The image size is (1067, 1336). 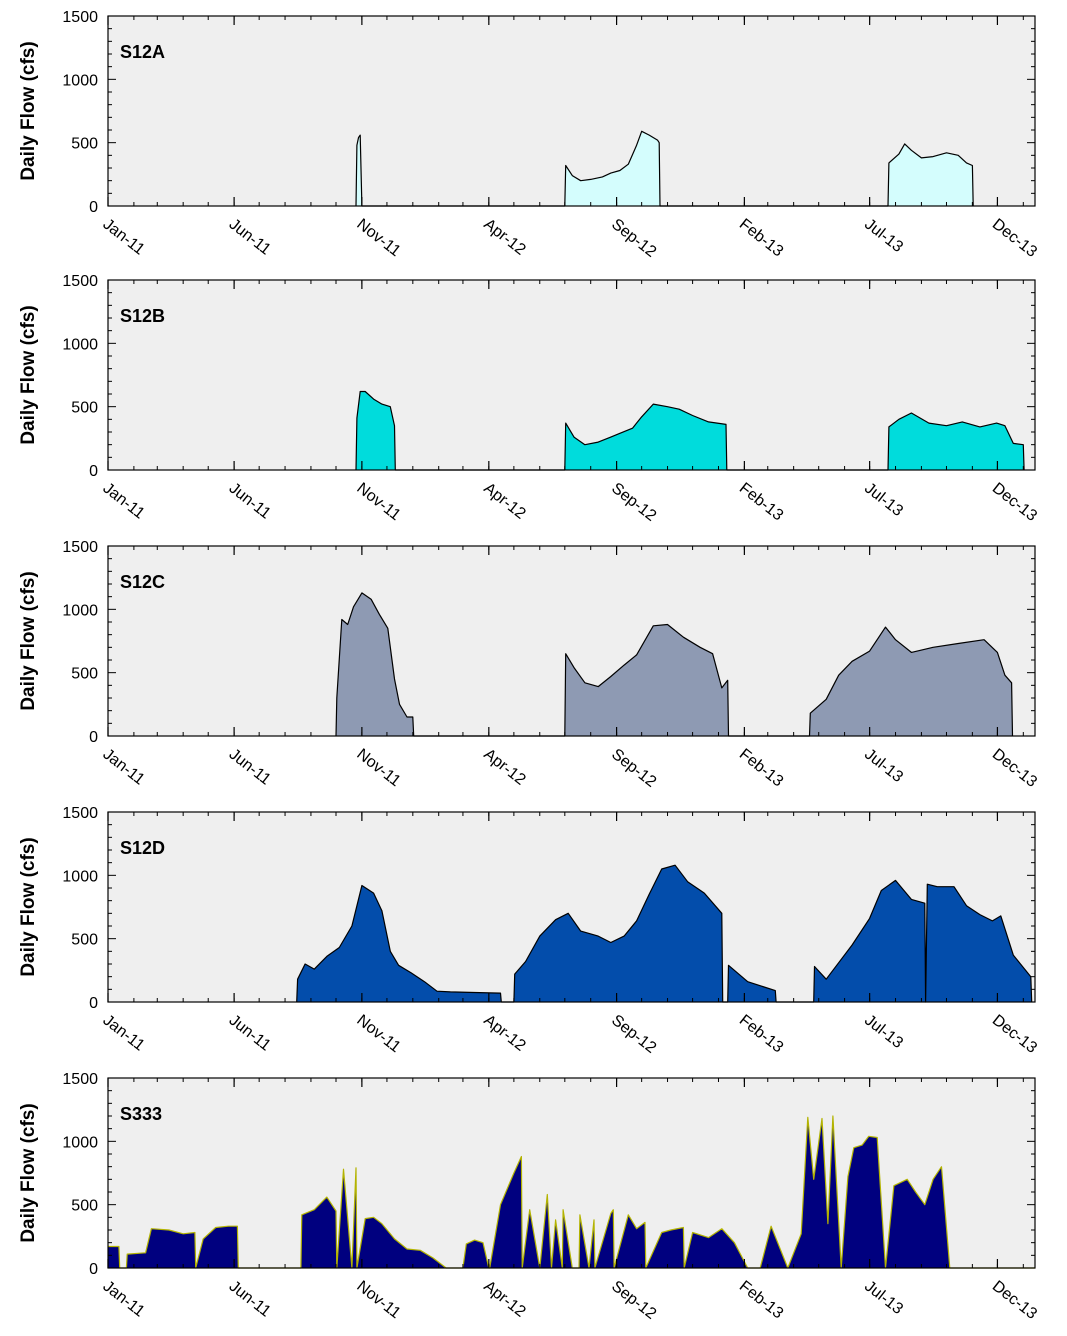 What do you see at coordinates (142, 316) in the screenshot?
I see `panel-title: S12B` at bounding box center [142, 316].